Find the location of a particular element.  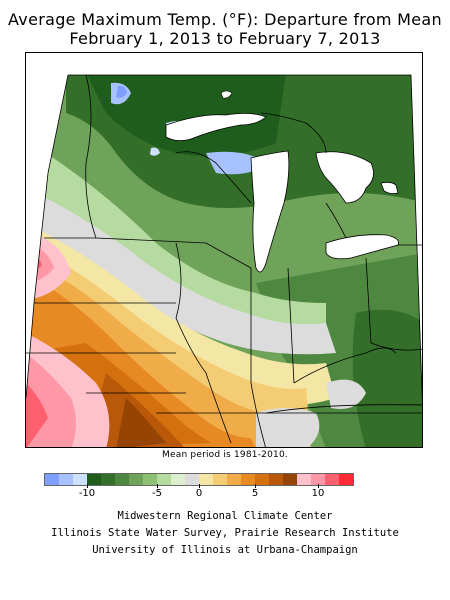

lake-huron is located at coordinates (344, 177).